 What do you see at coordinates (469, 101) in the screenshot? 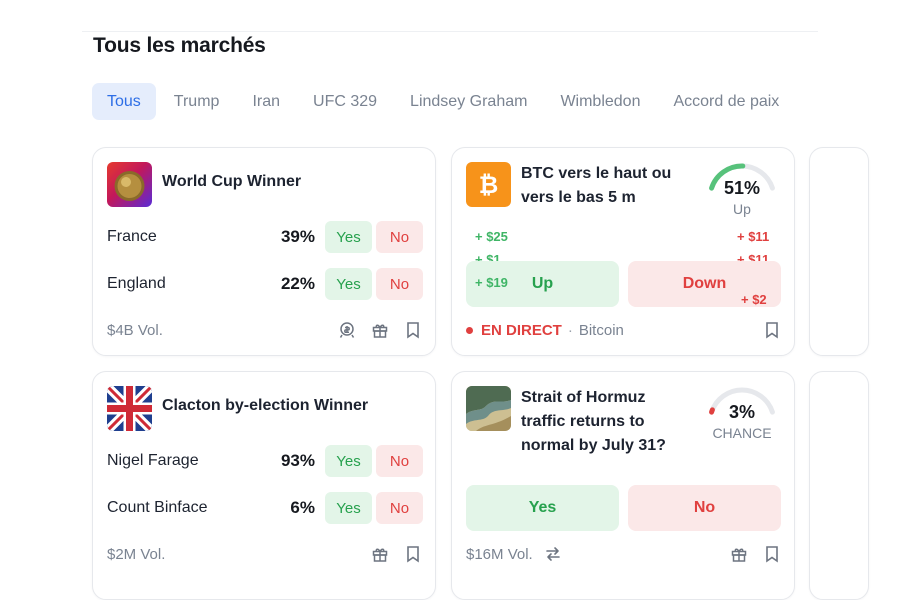
I see `filter-tab-lindsey-graham: Lindsey Graham` at bounding box center [469, 101].